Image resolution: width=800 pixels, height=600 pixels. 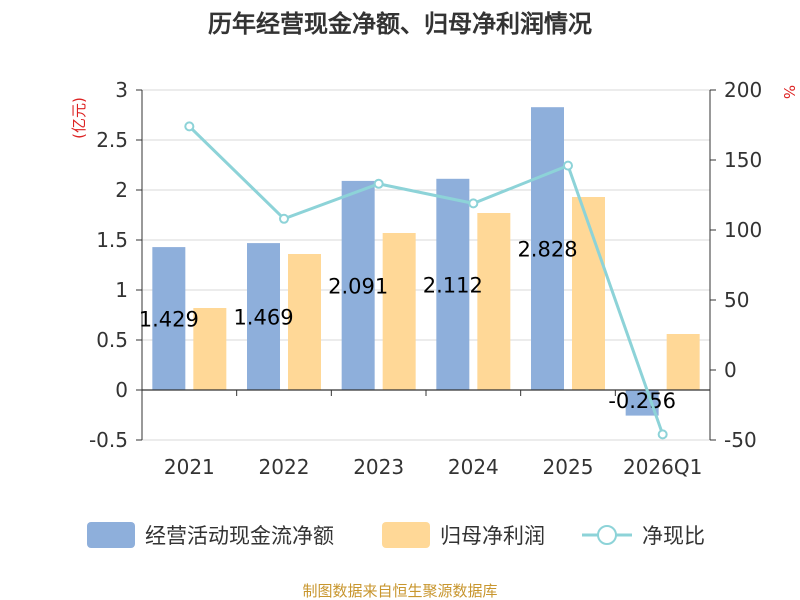 What do you see at coordinates (743, 230) in the screenshot?
I see `right-axis-tick-label: 100` at bounding box center [743, 230].